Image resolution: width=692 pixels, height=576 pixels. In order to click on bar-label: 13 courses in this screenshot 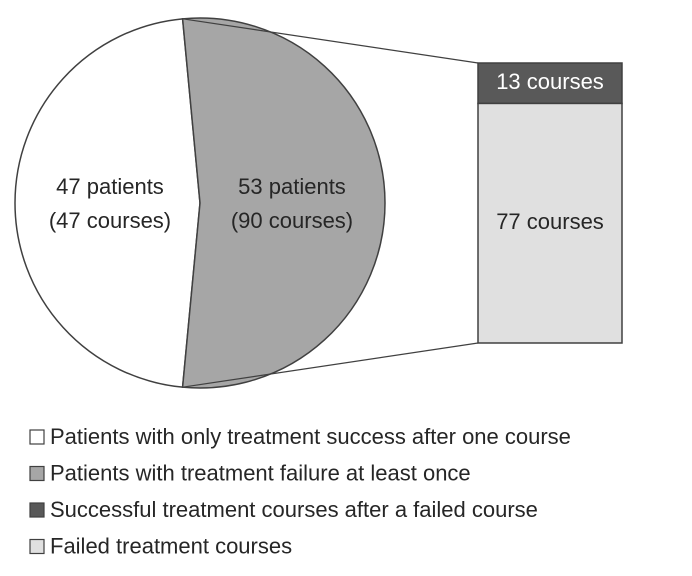, I will do `click(550, 81)`.